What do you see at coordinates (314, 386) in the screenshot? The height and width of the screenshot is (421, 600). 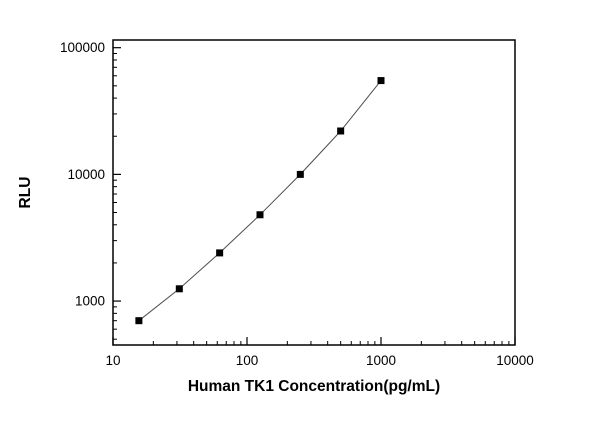 I see `x-axis-title: Human TK1 Concentration(pg/mL)` at bounding box center [314, 386].